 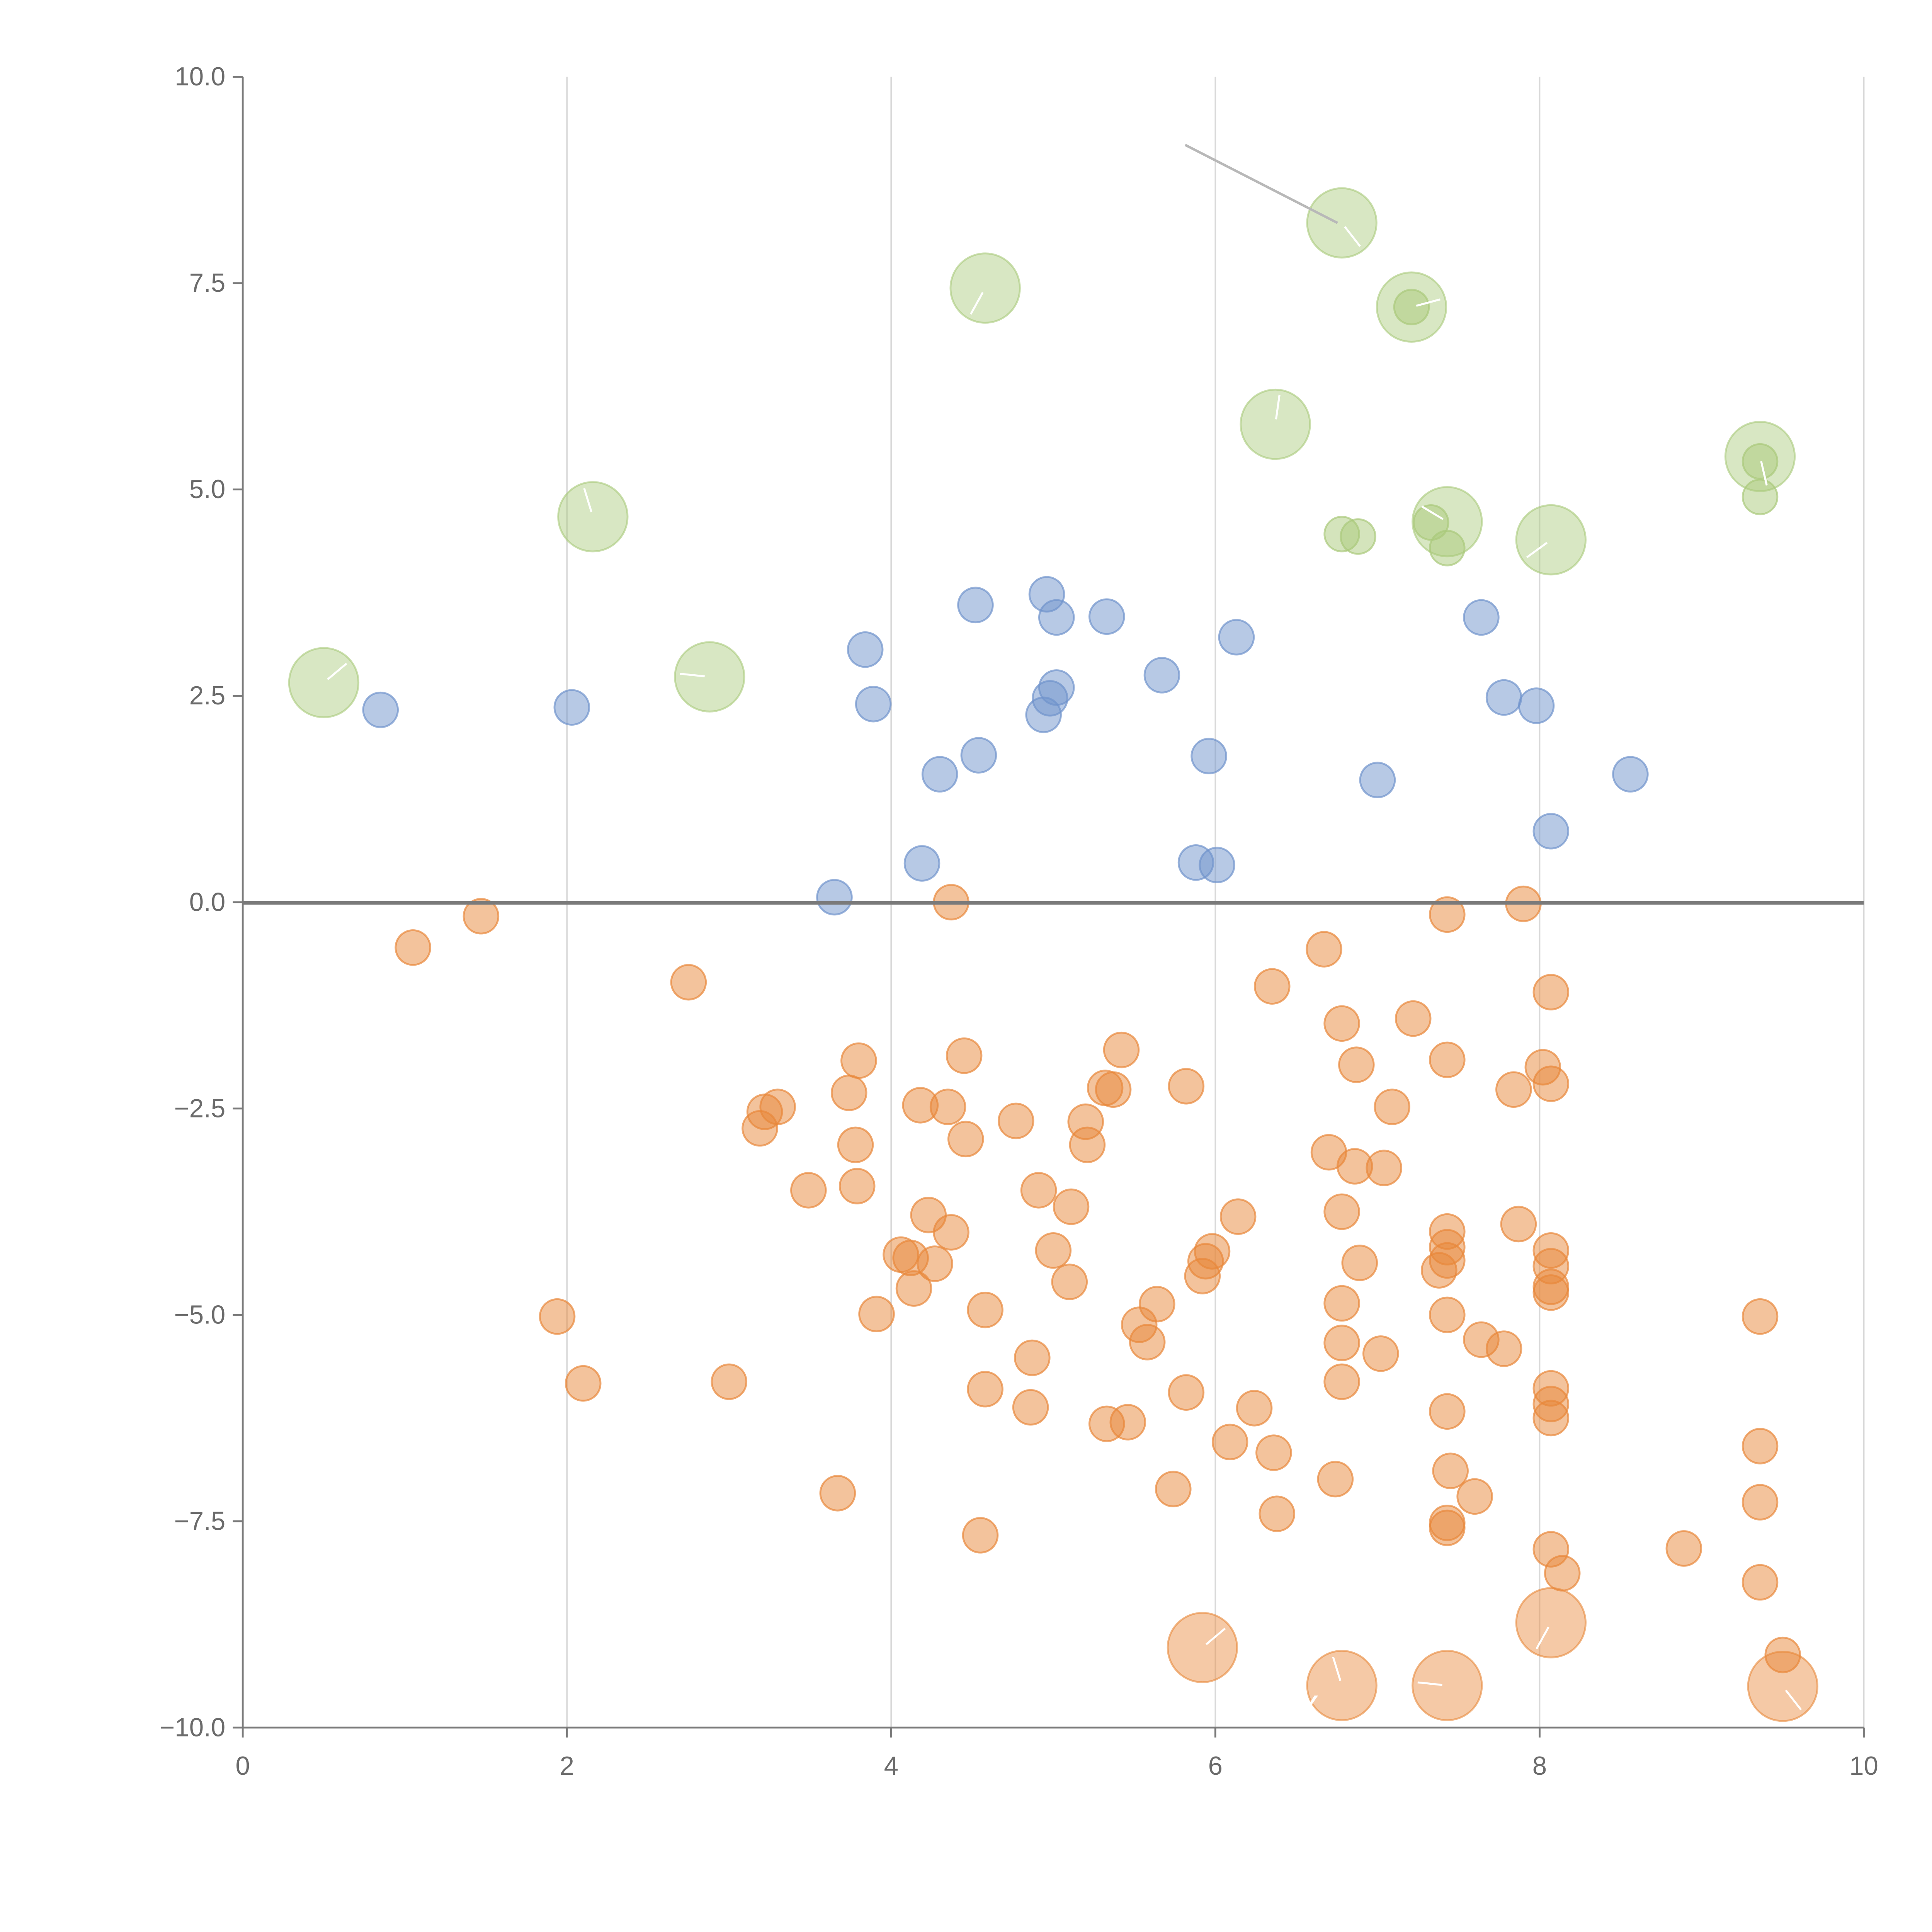 What do you see at coordinates (891, 1767) in the screenshot?
I see `x-tick-label: 4` at bounding box center [891, 1767].